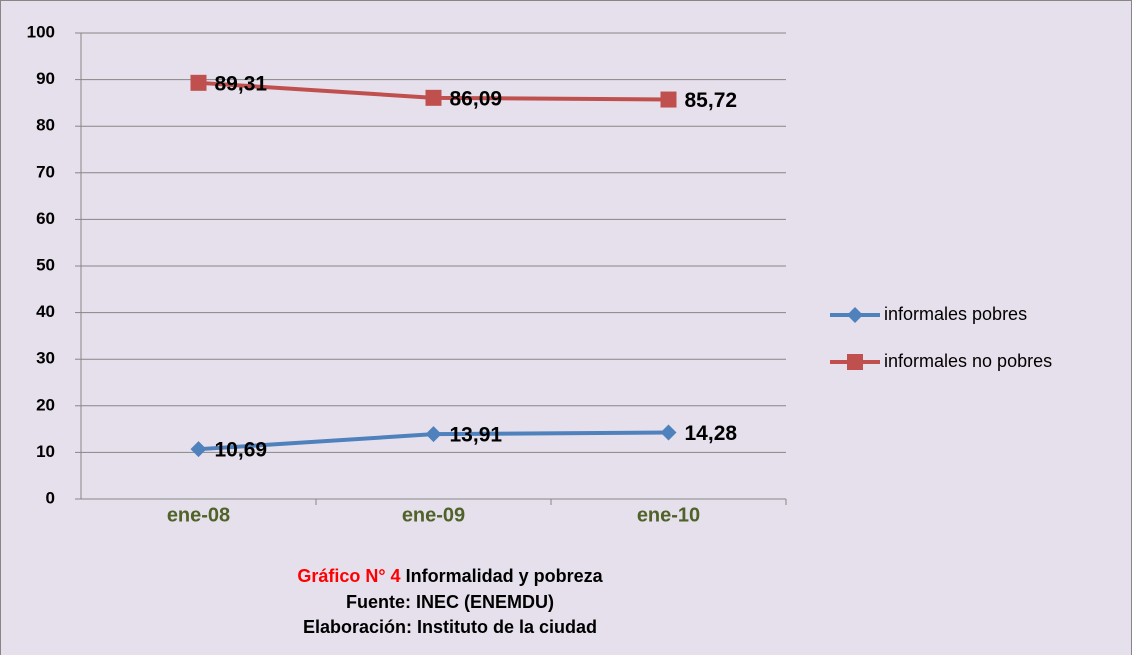  I want to click on x-tick-label: ene-10, so click(668, 515).